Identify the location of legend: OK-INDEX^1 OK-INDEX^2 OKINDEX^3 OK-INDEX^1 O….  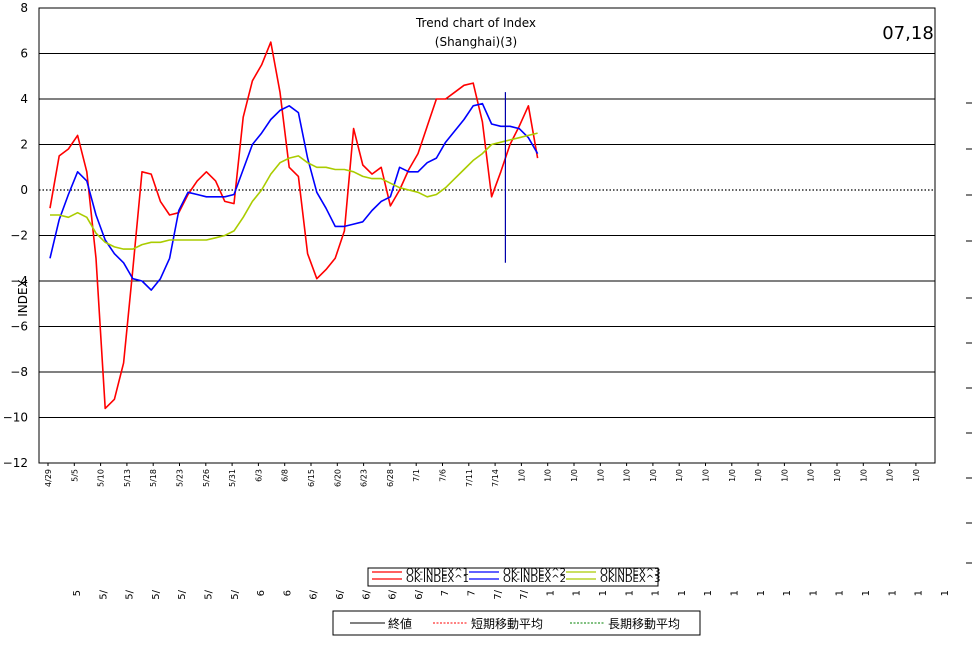
(513, 577).